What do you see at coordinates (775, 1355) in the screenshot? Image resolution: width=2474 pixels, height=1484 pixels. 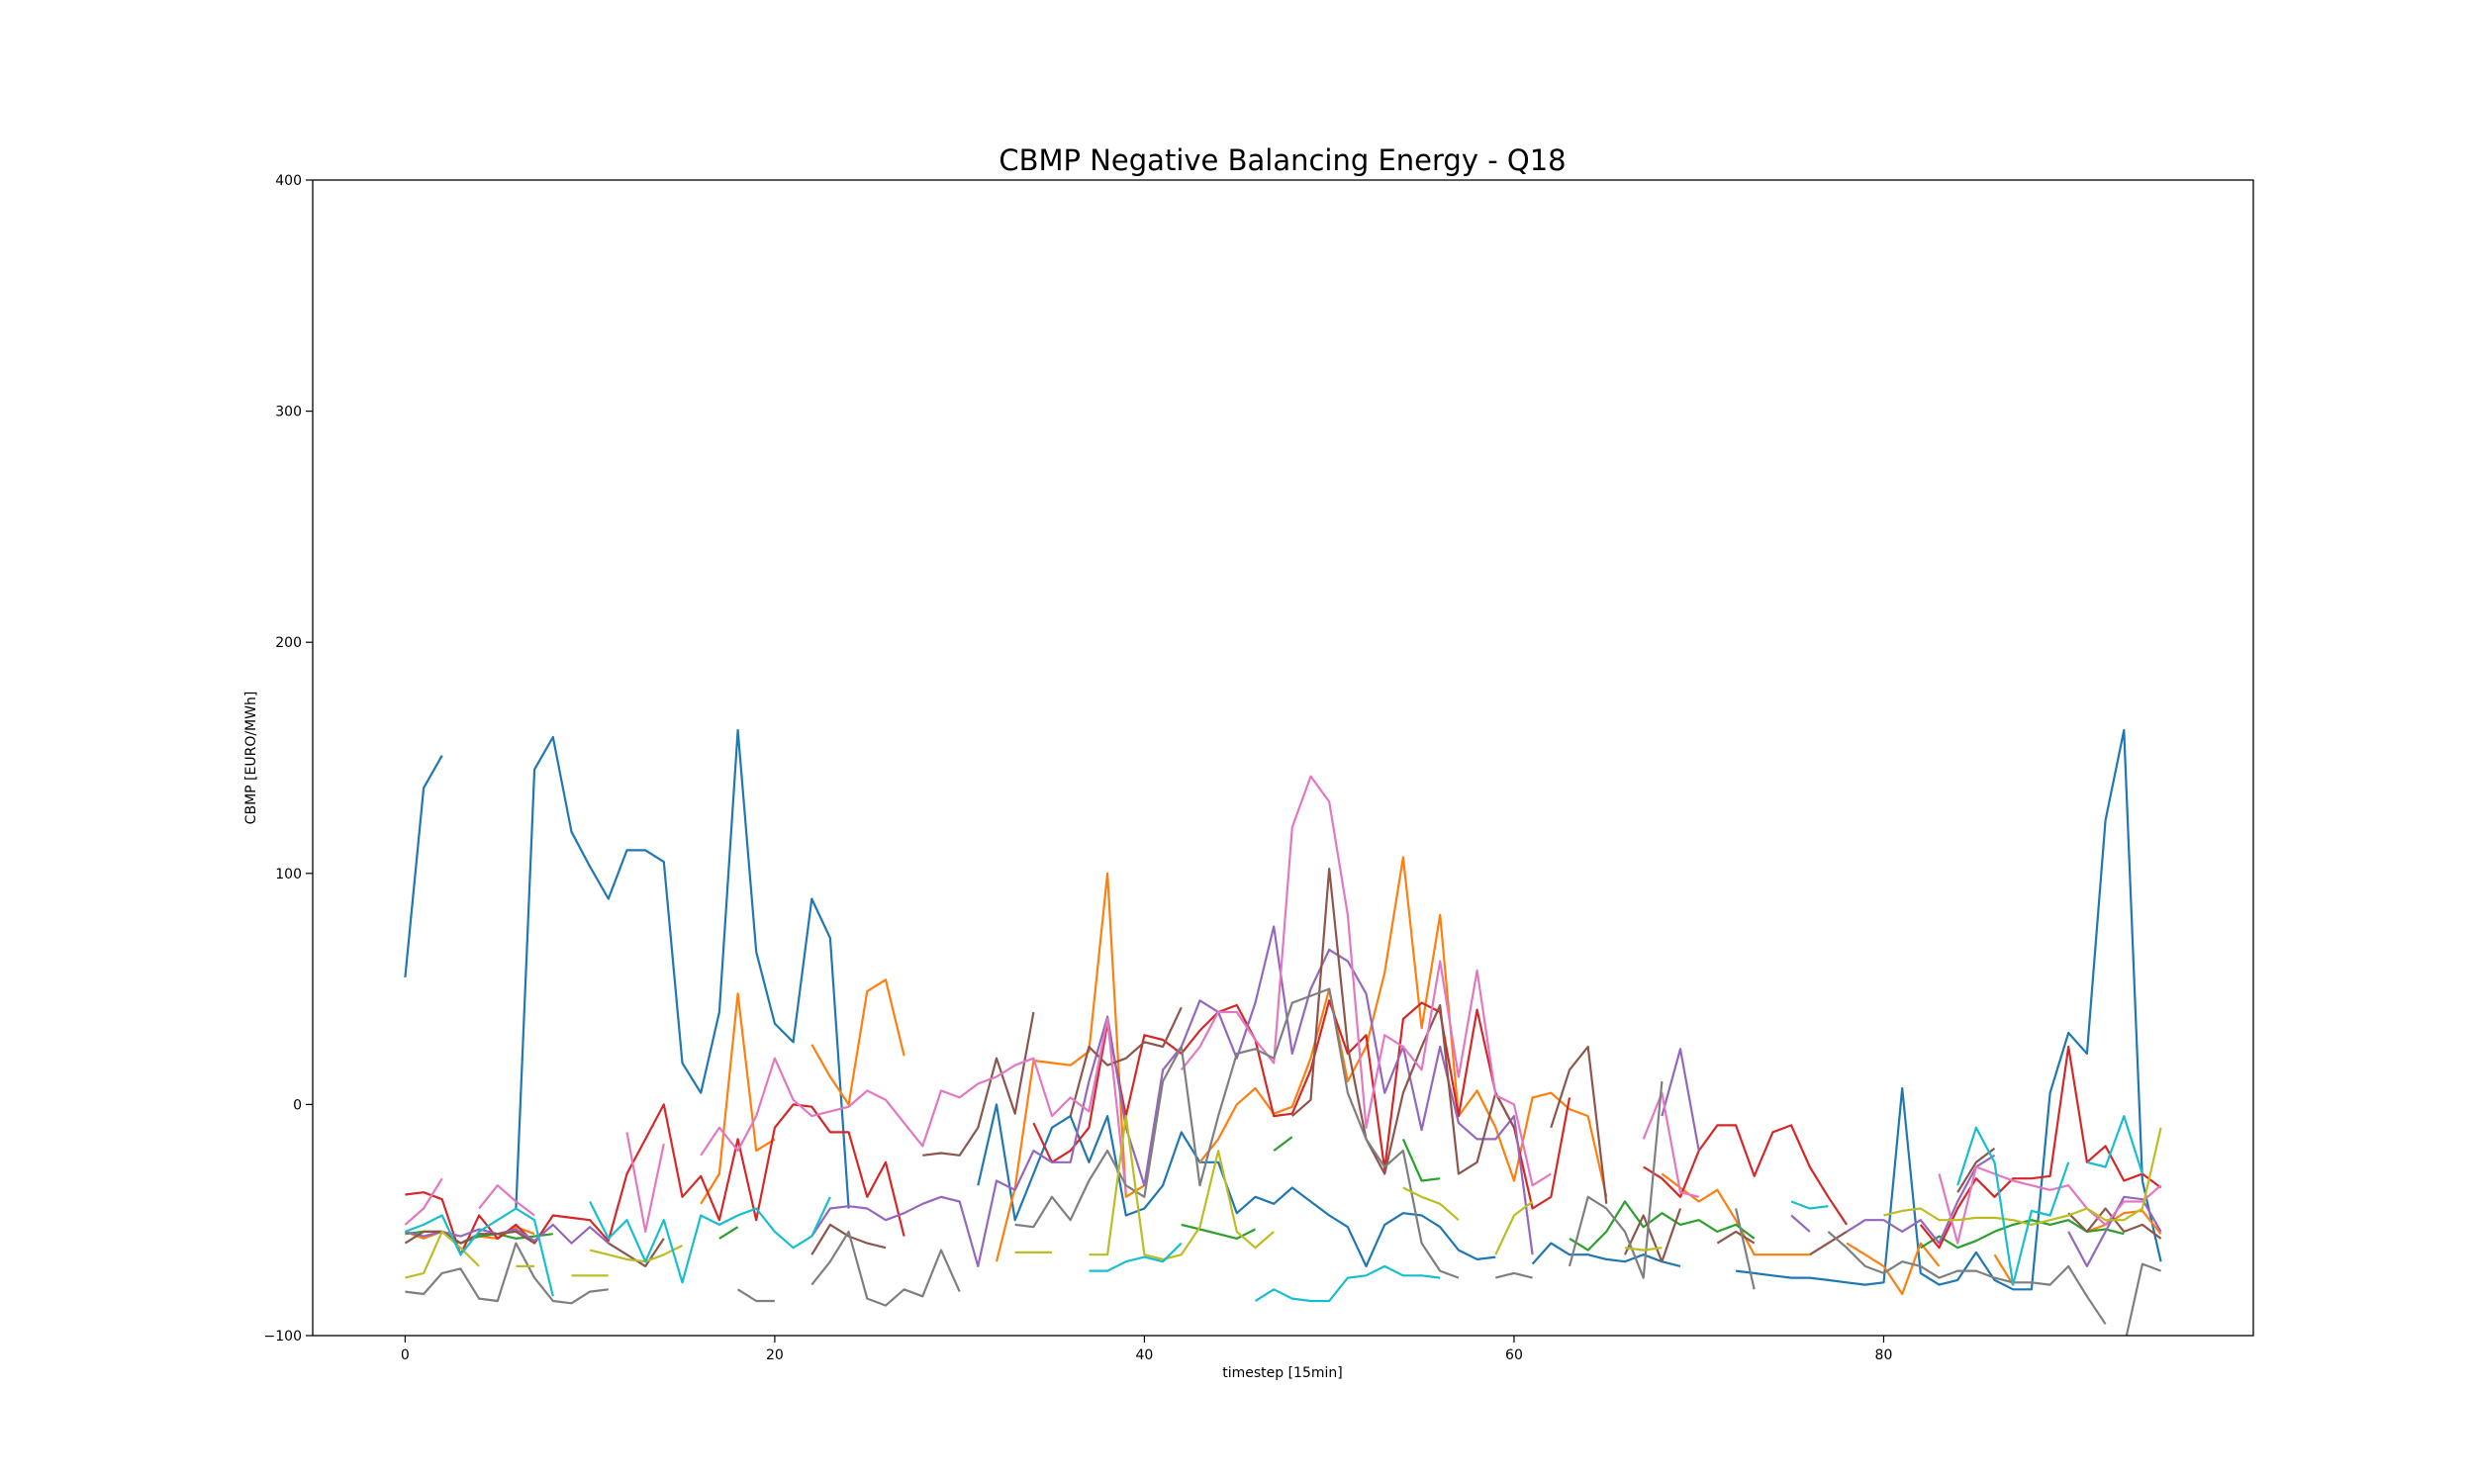 I see `x-tick-label: 20` at bounding box center [775, 1355].